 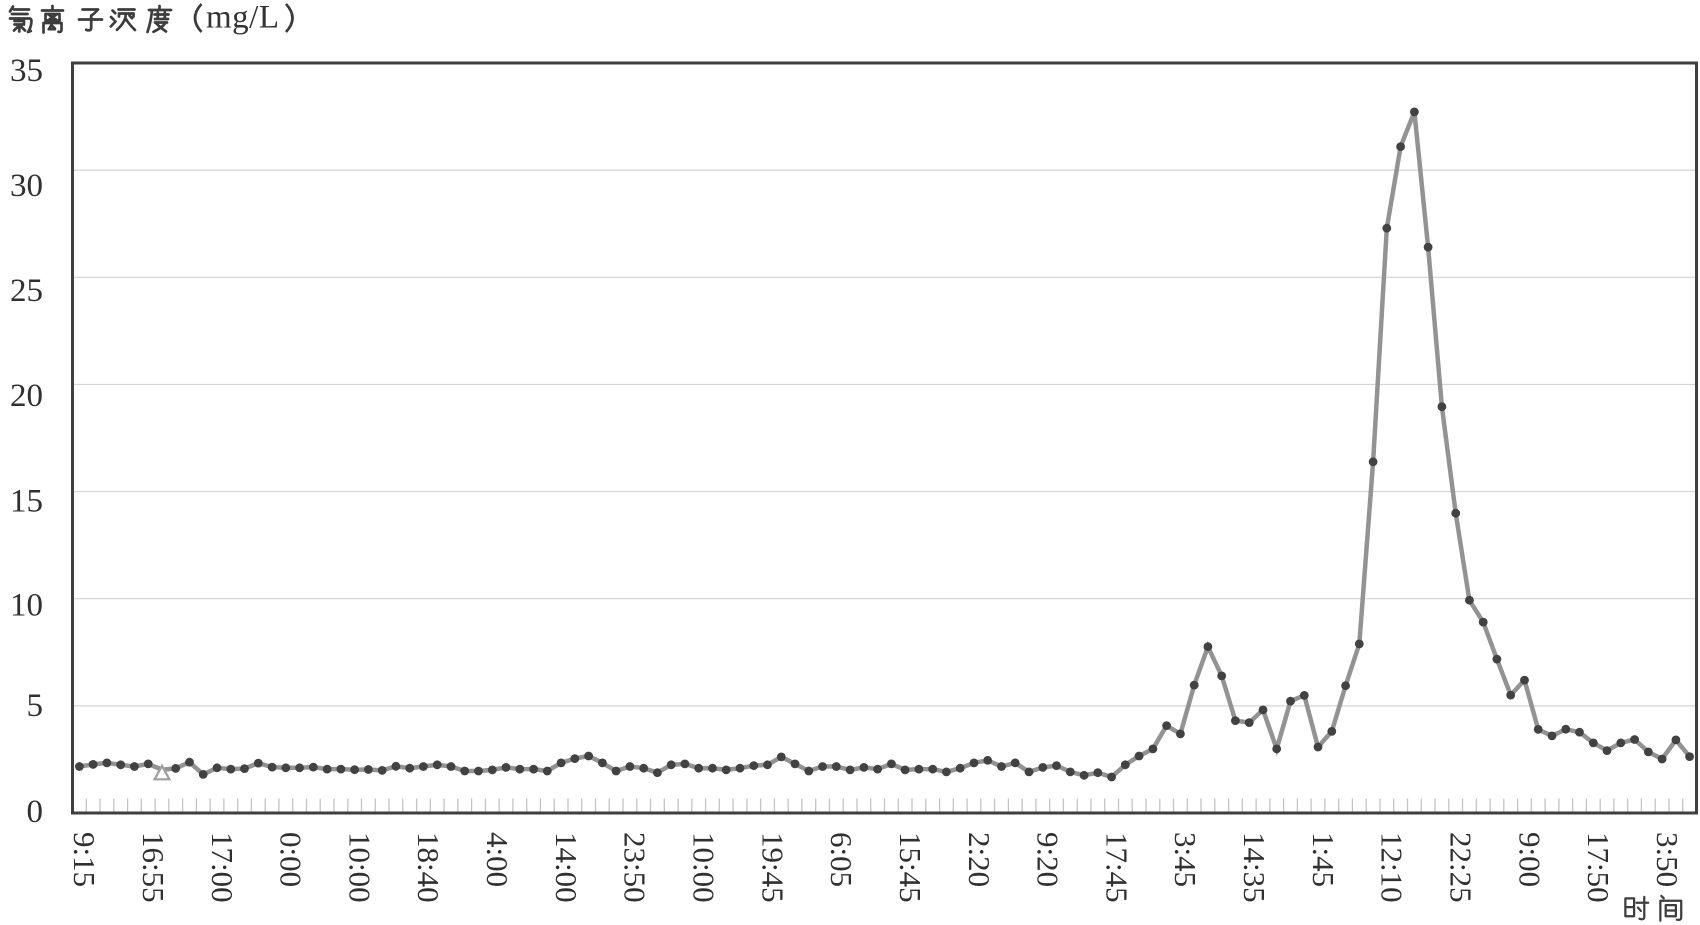 I want to click on svg-text: mg/L, so click(x=243, y=18).